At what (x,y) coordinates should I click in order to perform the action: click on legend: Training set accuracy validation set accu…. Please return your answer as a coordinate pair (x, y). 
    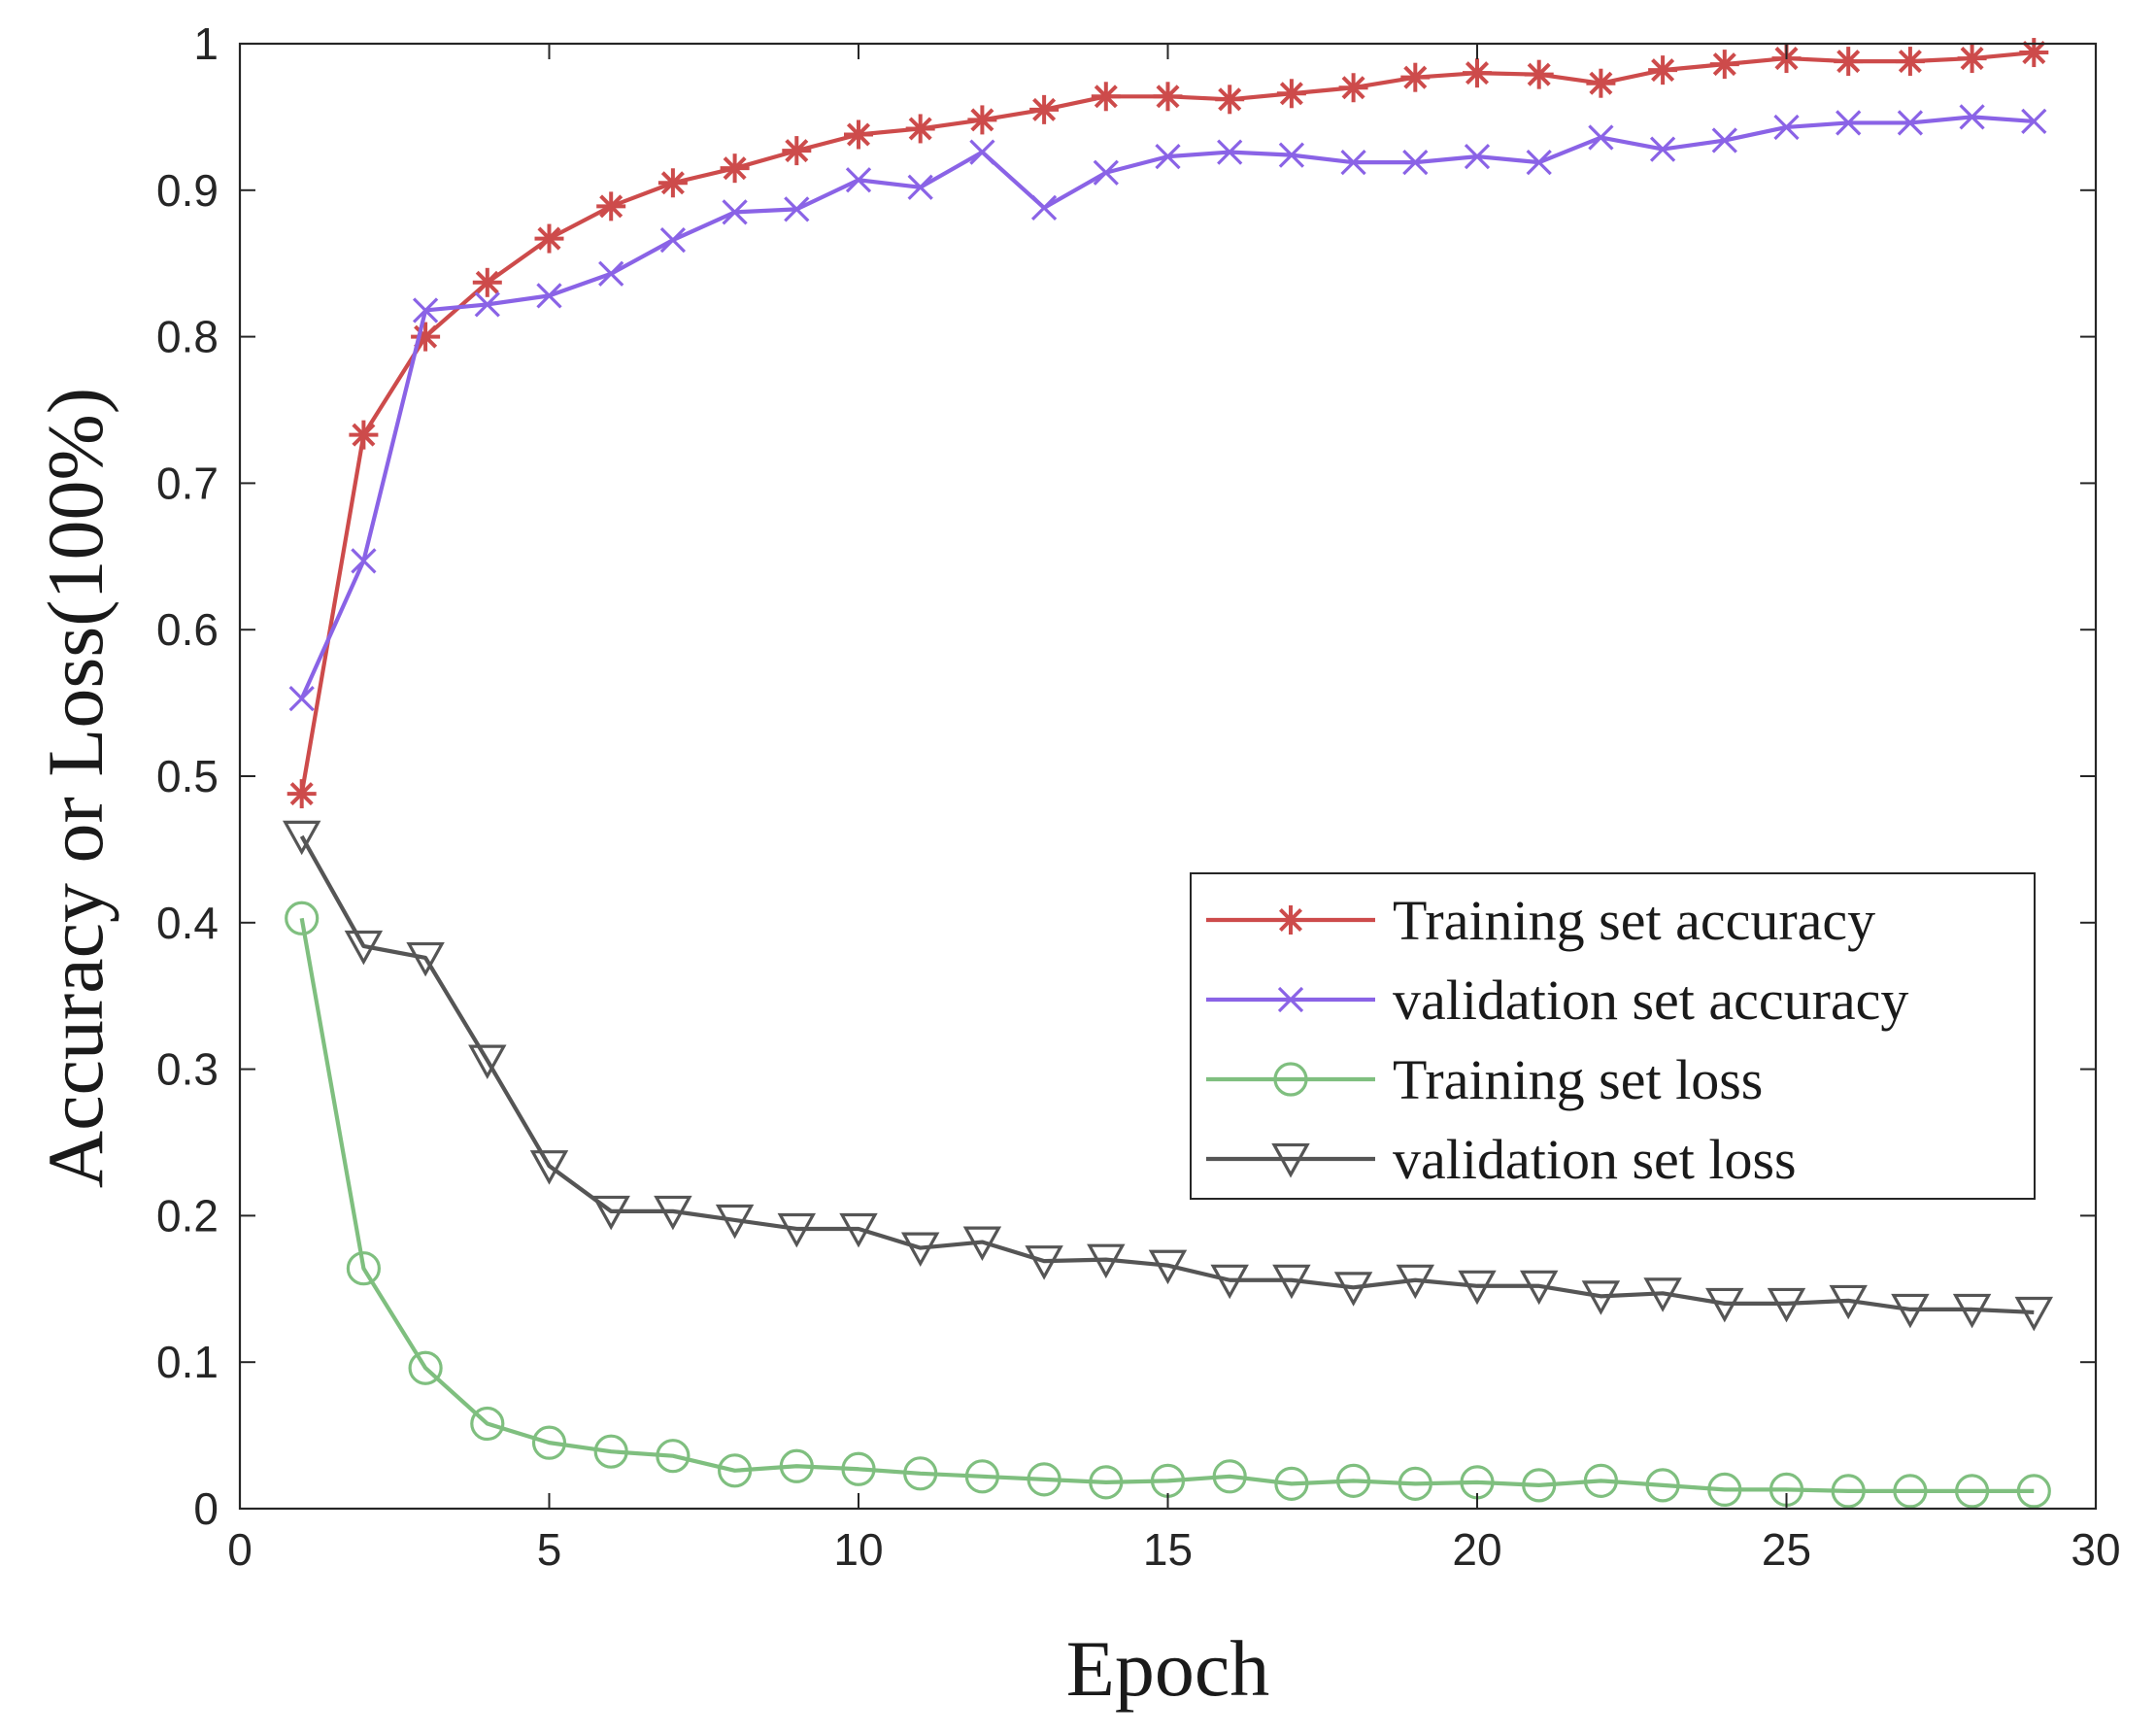
    Looking at the image, I should click on (1613, 1036).